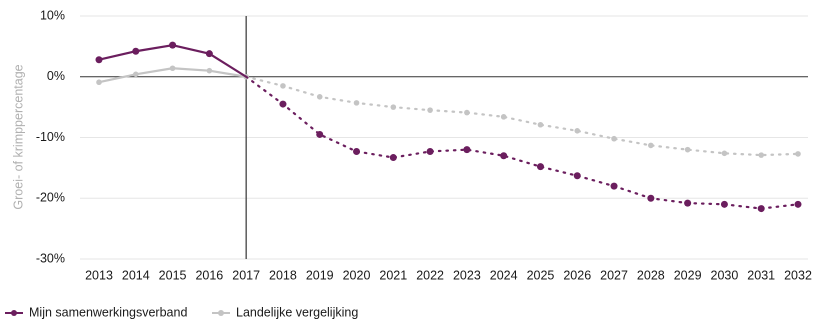 Image resolution: width=816 pixels, height=329 pixels. Describe the element at coordinates (688, 275) in the screenshot. I see `x-tick-label: 2029` at that location.